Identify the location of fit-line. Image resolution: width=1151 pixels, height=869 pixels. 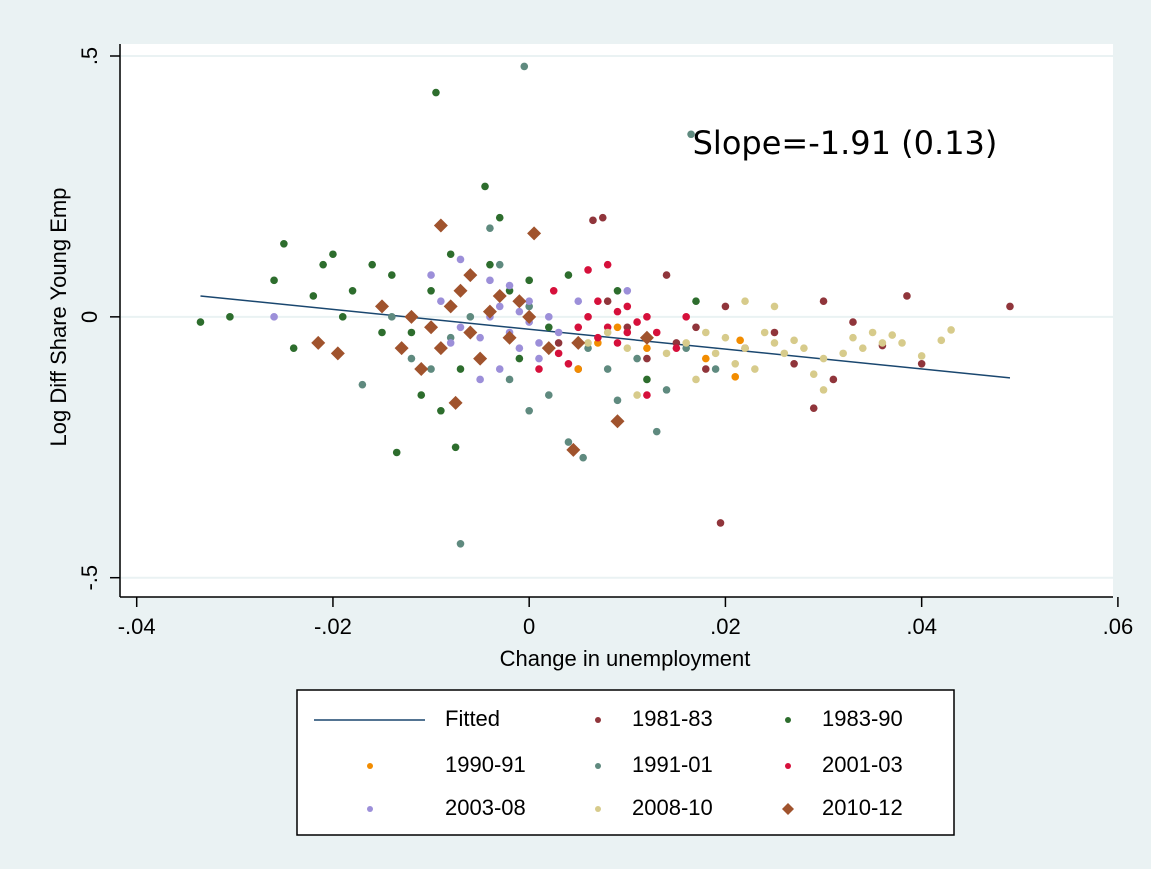
(605, 337).